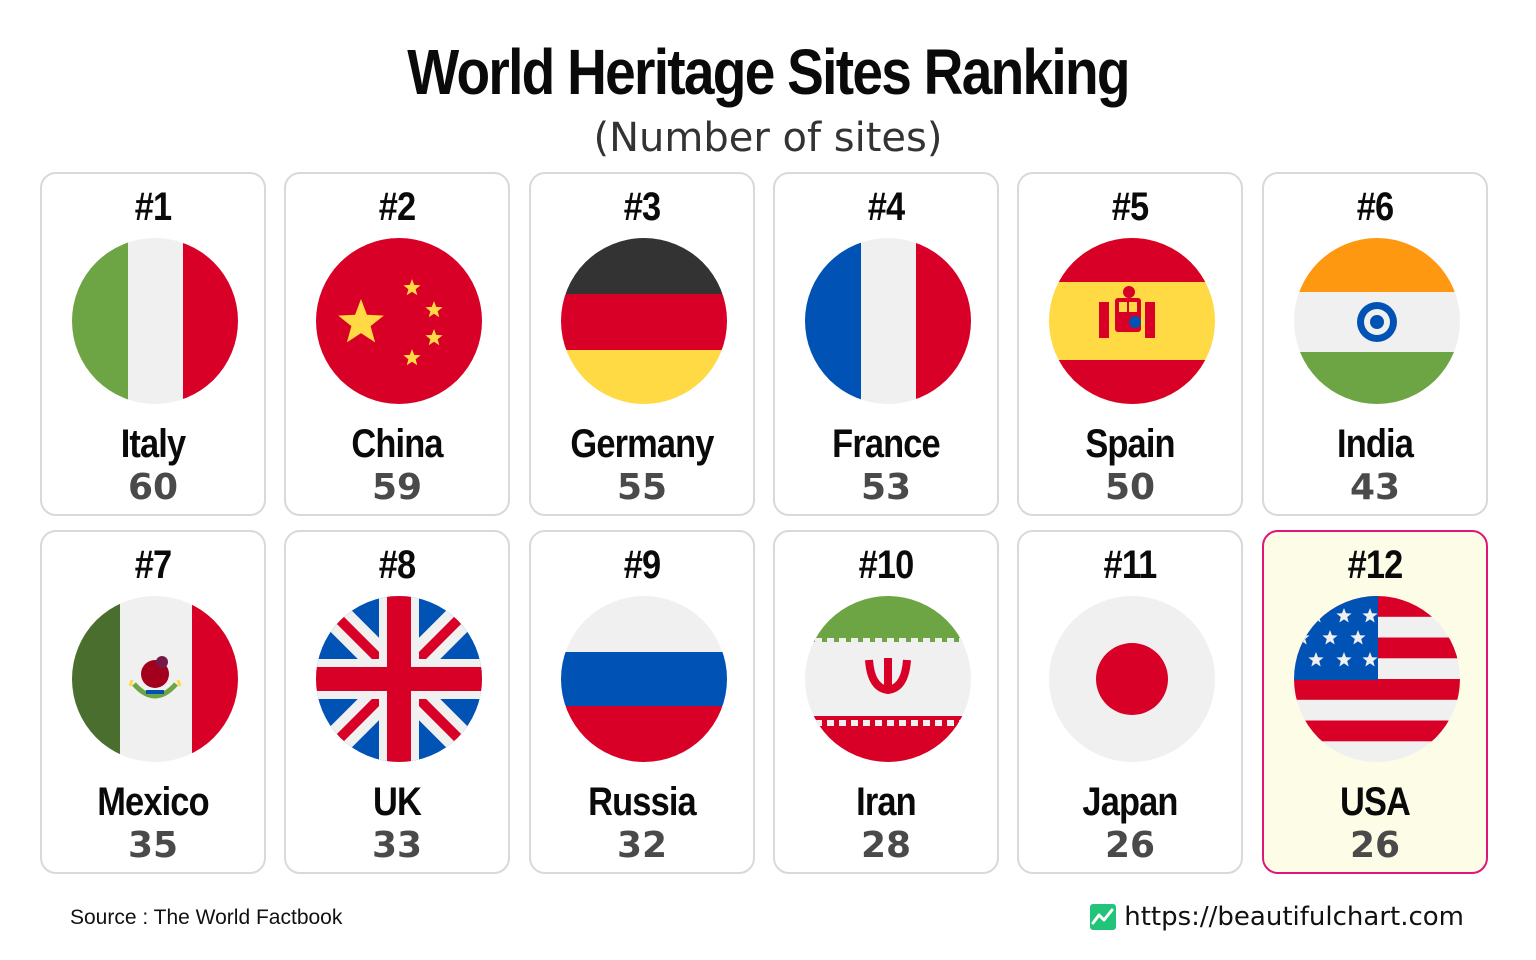  I want to click on country-card: #11 Japan 26, so click(1130, 702).